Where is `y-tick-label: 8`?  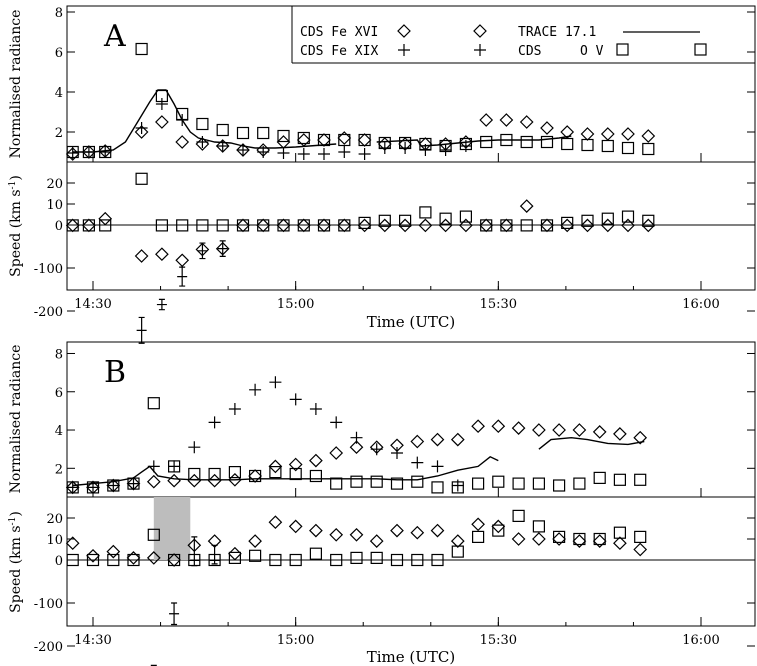
y-tick-label: 8 is located at coordinates (59, 13).